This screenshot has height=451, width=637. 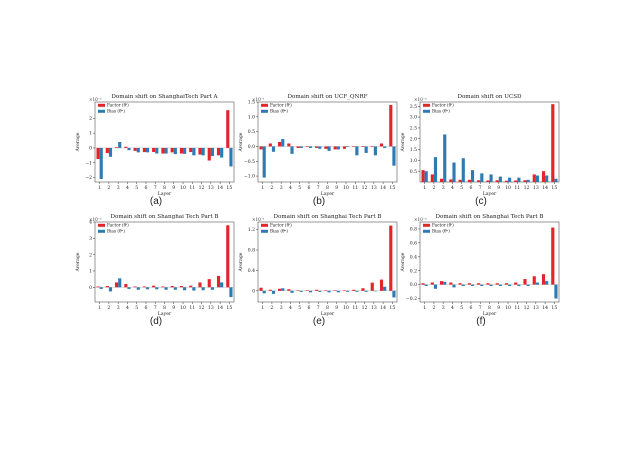 I want to click on axes-frame, so click(x=164, y=262).